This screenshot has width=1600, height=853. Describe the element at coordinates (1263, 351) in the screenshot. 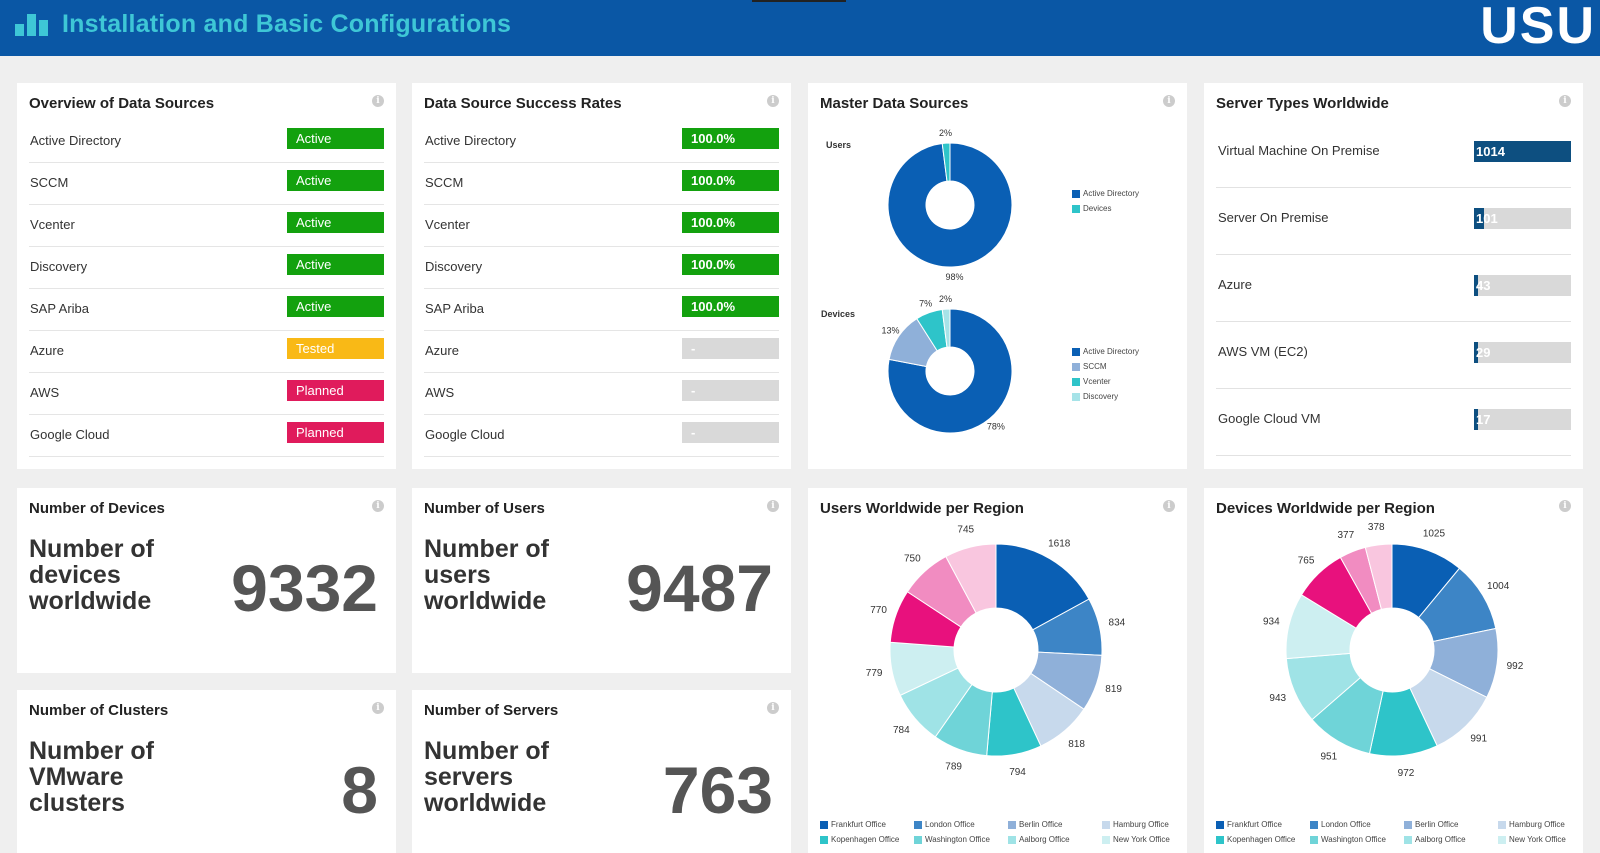

I see `server-type-label: AWS VM (EC2)` at that location.